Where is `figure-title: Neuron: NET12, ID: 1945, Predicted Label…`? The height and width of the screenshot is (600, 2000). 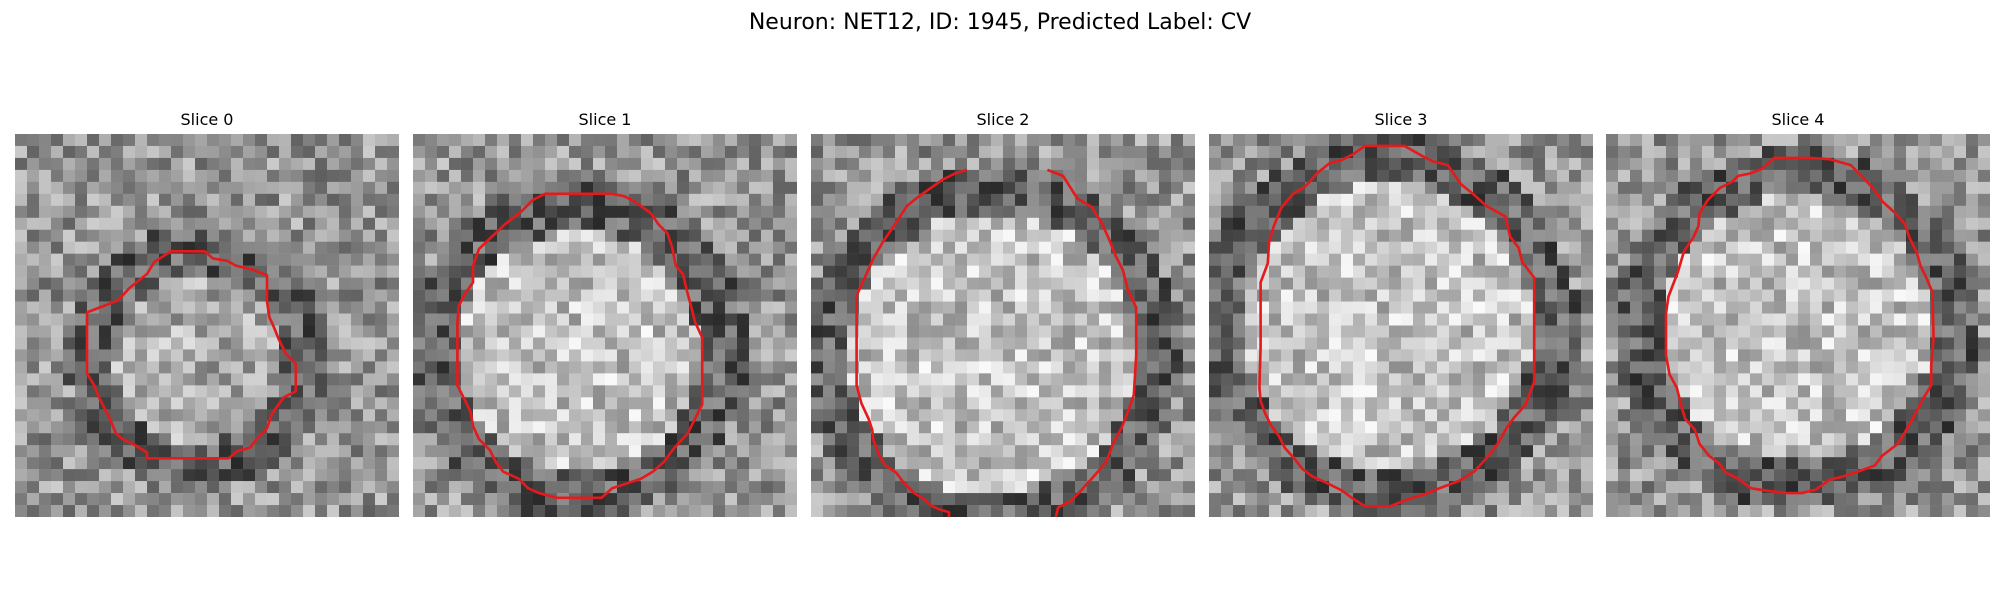 figure-title: Neuron: NET12, ID: 1945, Predicted Label… is located at coordinates (1000, 22).